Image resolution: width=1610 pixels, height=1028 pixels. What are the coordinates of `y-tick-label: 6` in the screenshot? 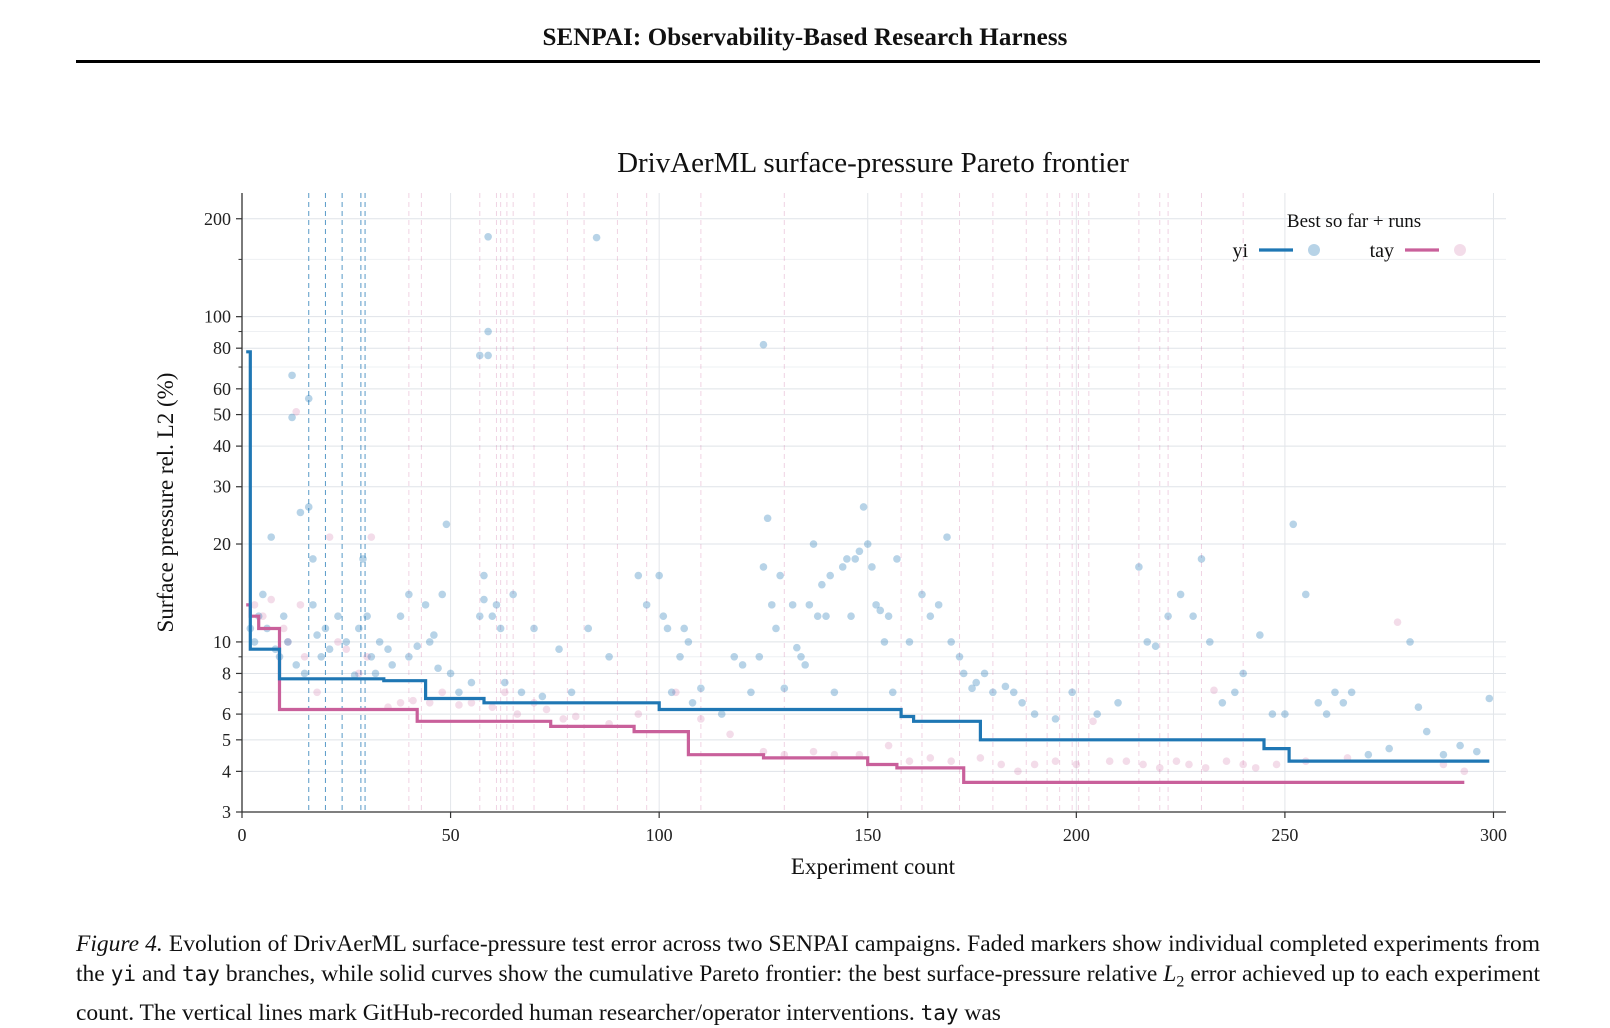 It's located at (226, 714).